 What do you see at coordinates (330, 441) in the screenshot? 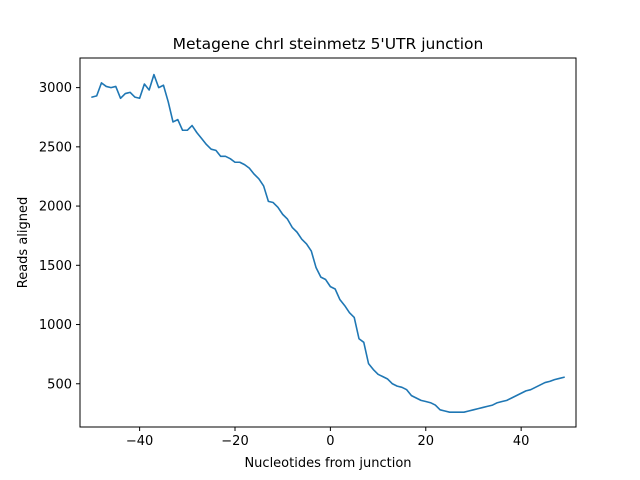
I see `x-tick-label: 0` at bounding box center [330, 441].